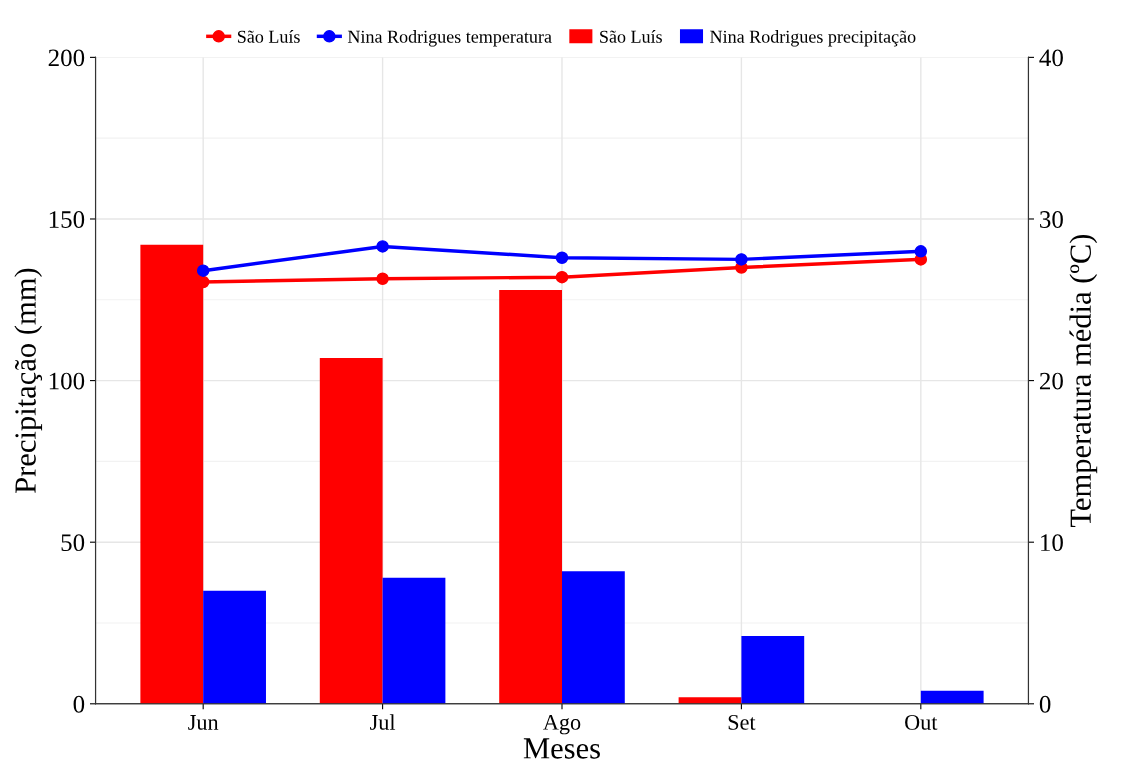 The height and width of the screenshot is (765, 1124). I want to click on y2-tick-label: 0, so click(1045, 704).